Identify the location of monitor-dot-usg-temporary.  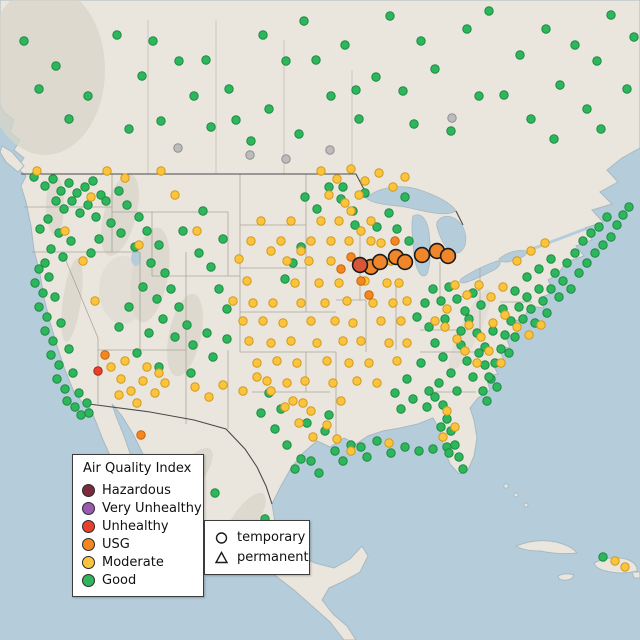
(422, 255).